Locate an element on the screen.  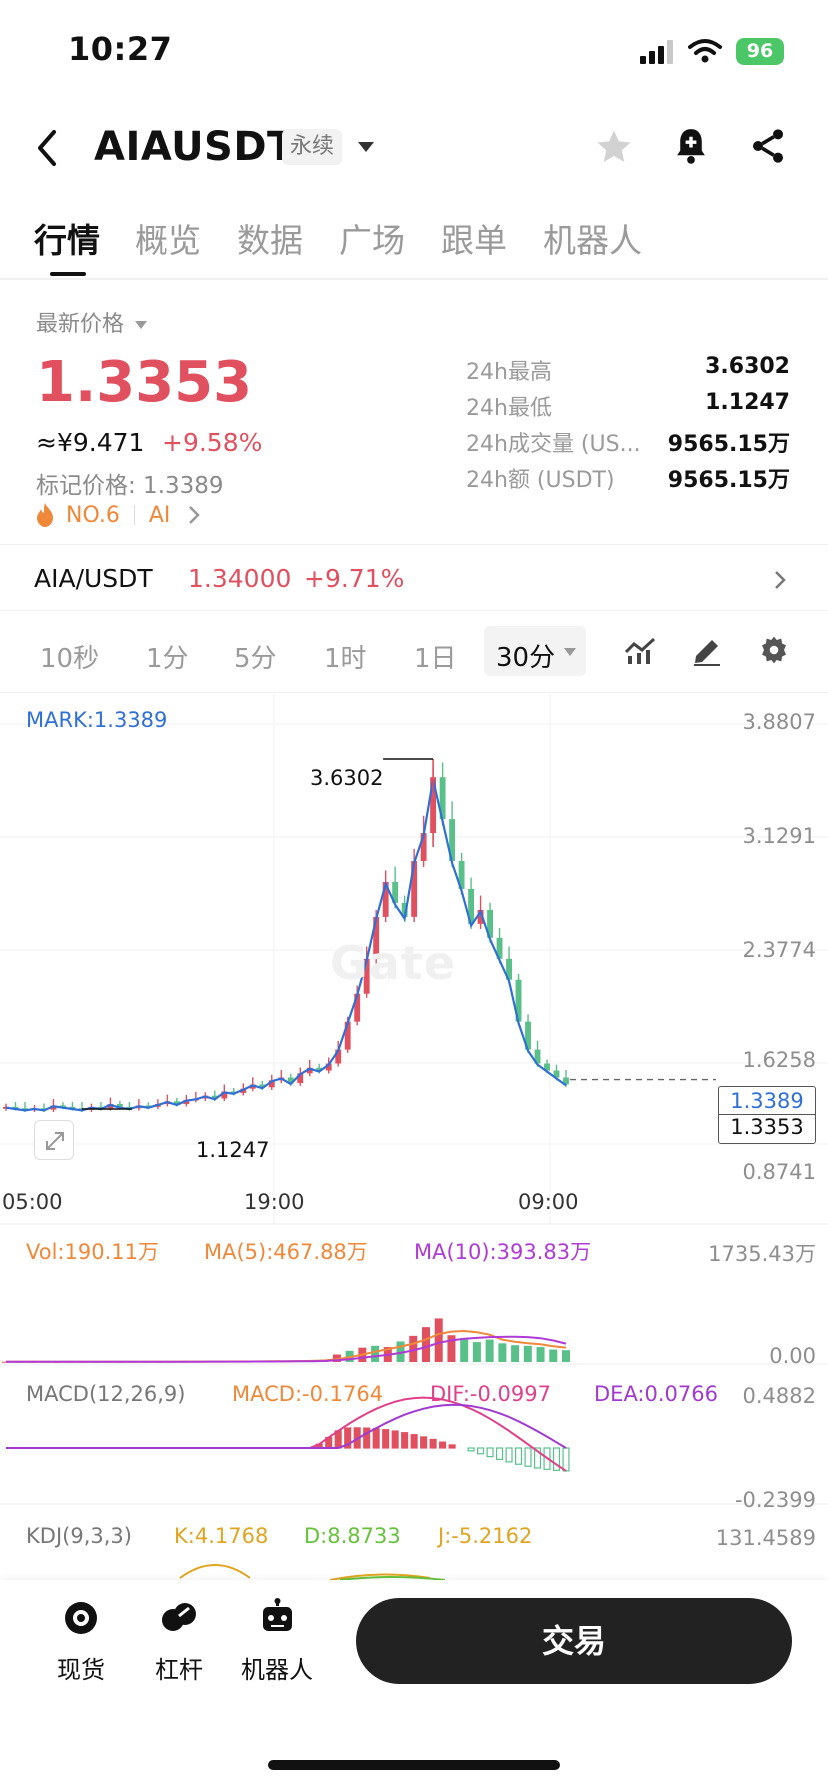
stat-low-label: 24h最低 is located at coordinates (509, 408).